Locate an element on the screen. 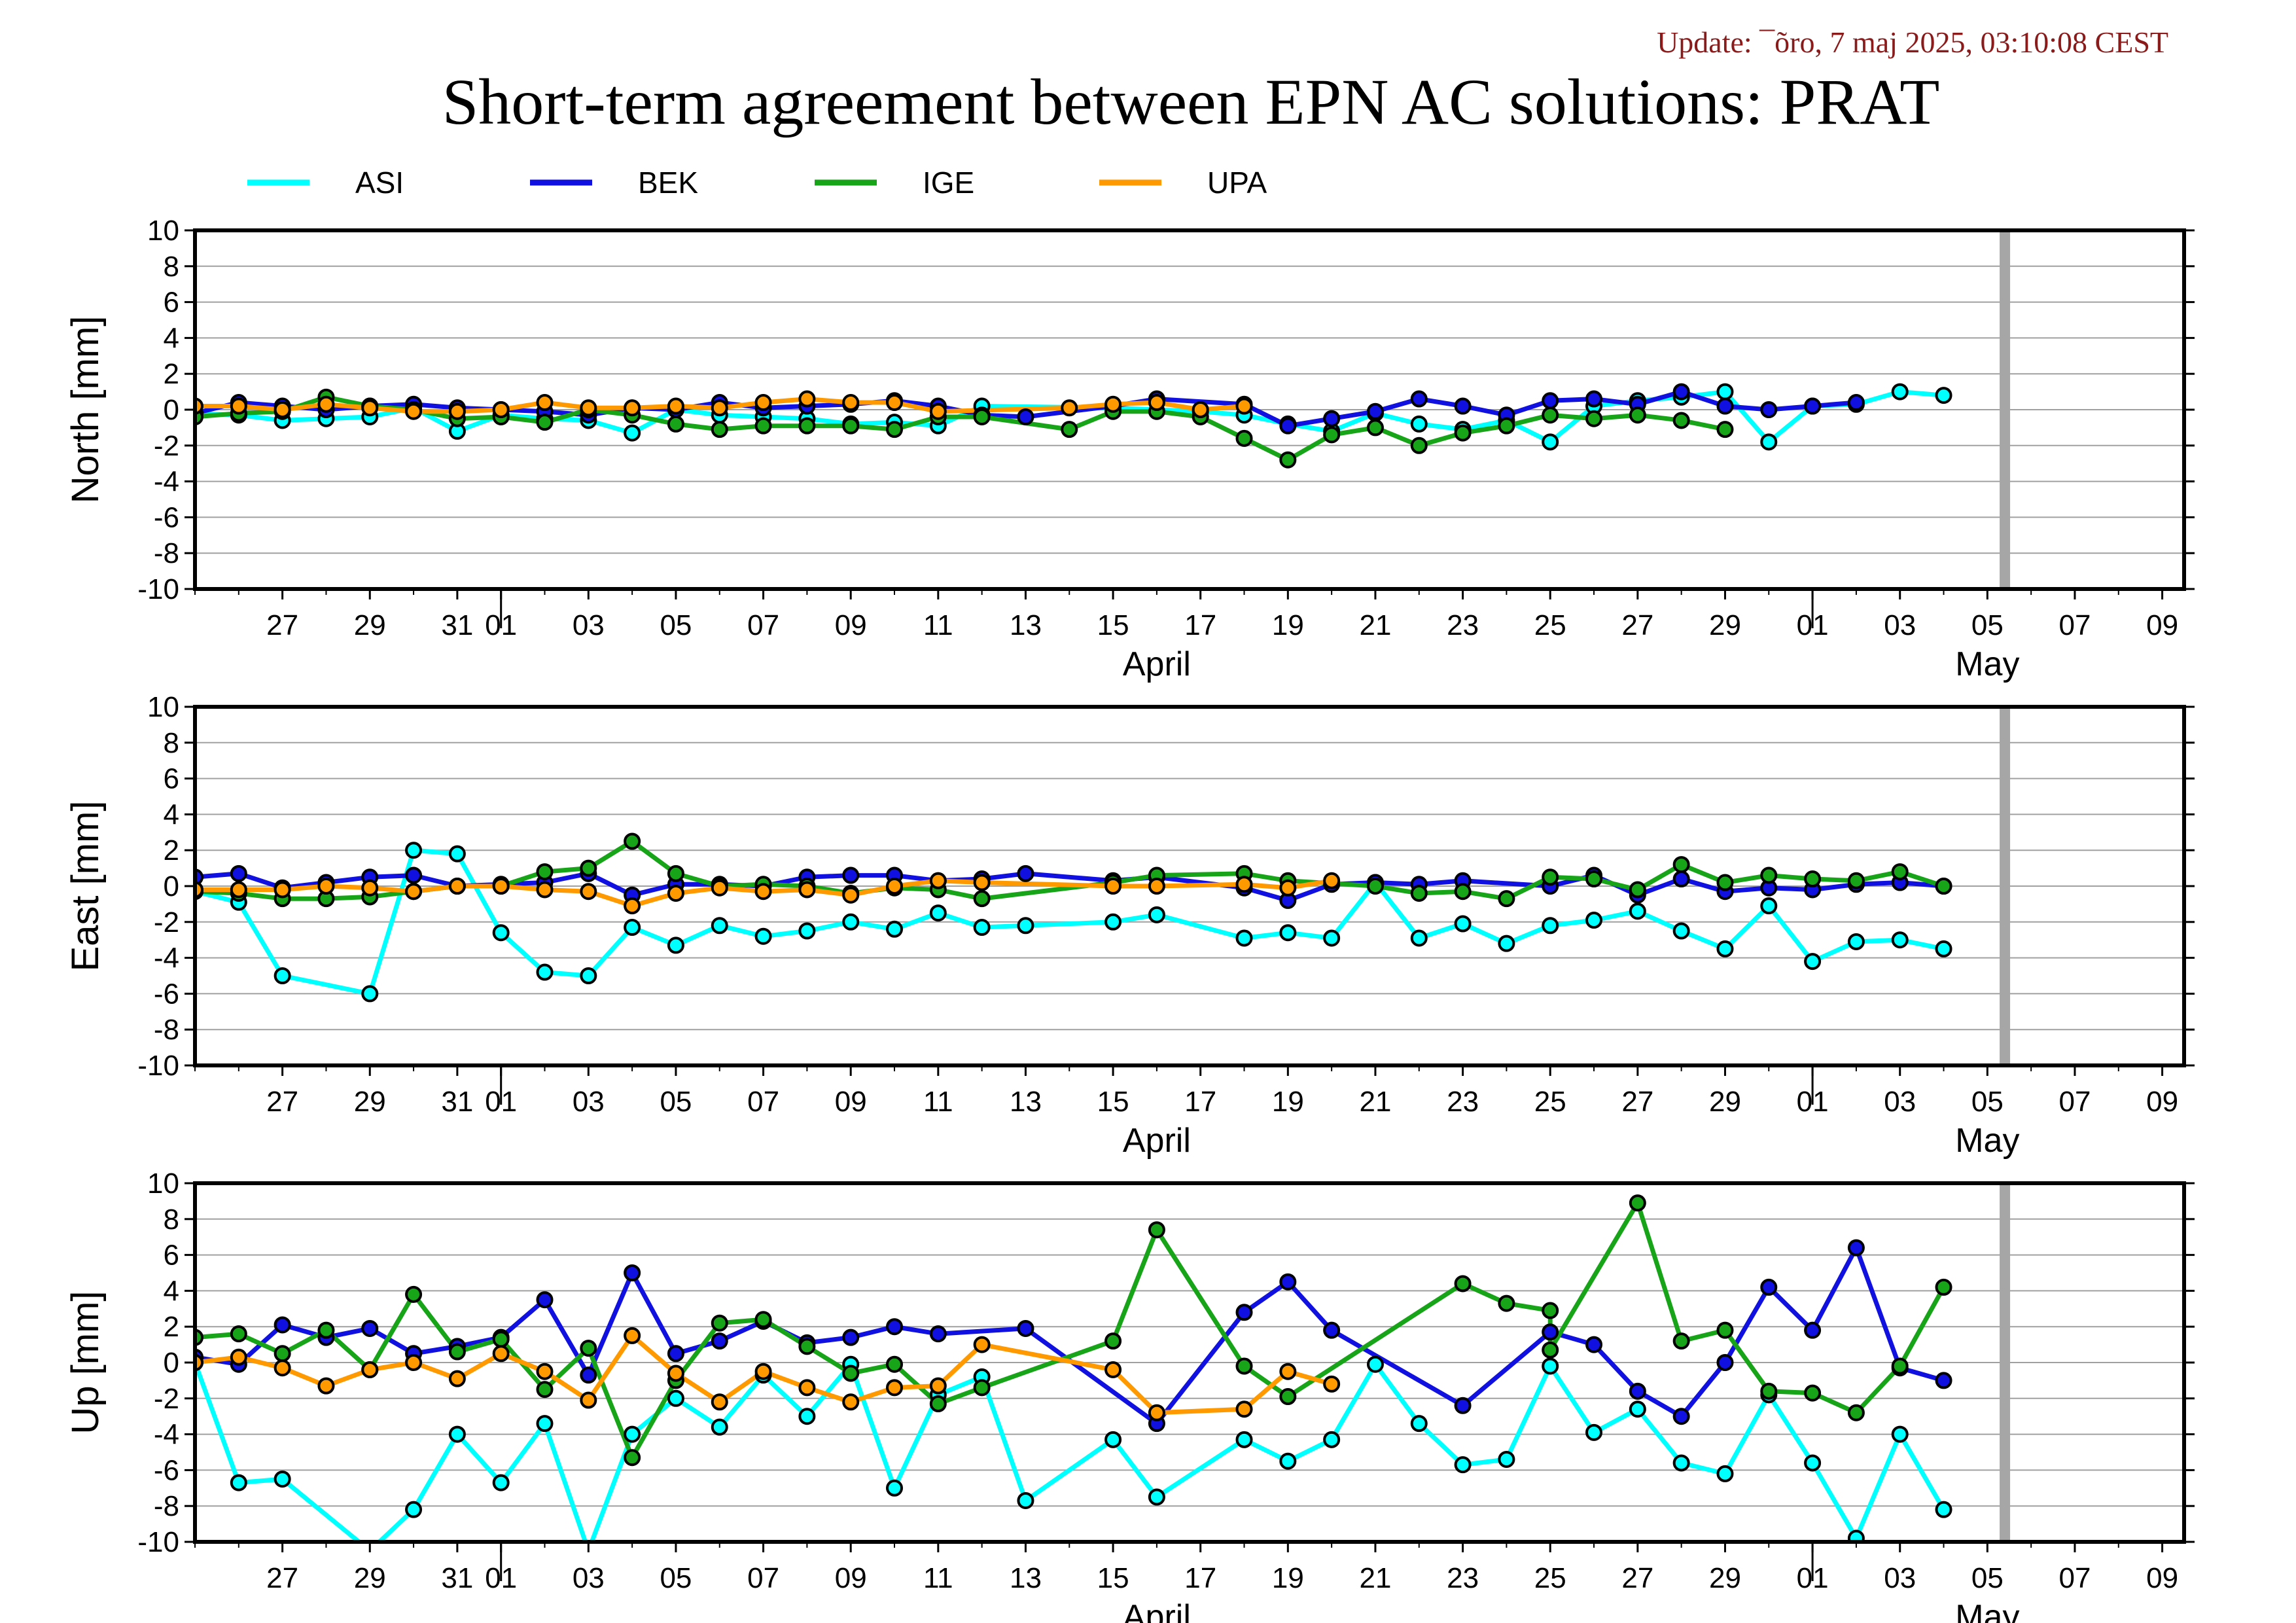  y-tick-label: 2 is located at coordinates (171, 374).